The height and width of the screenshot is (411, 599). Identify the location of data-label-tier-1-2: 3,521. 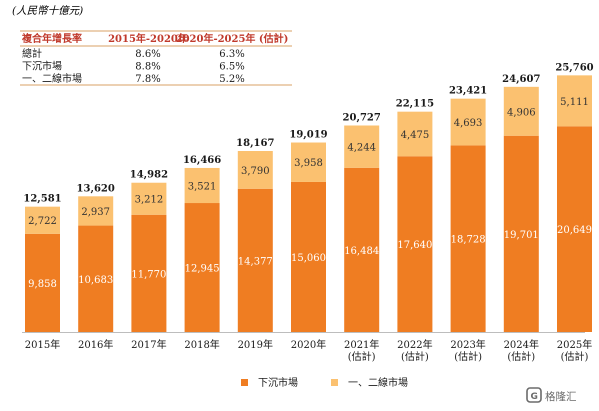
(202, 186).